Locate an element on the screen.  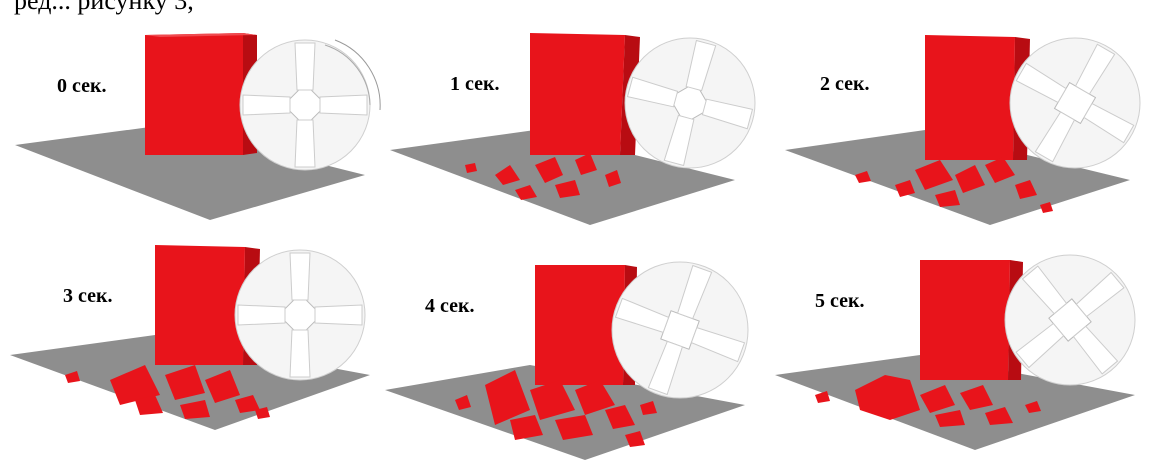
scene-1s is located at coordinates (573, 129).